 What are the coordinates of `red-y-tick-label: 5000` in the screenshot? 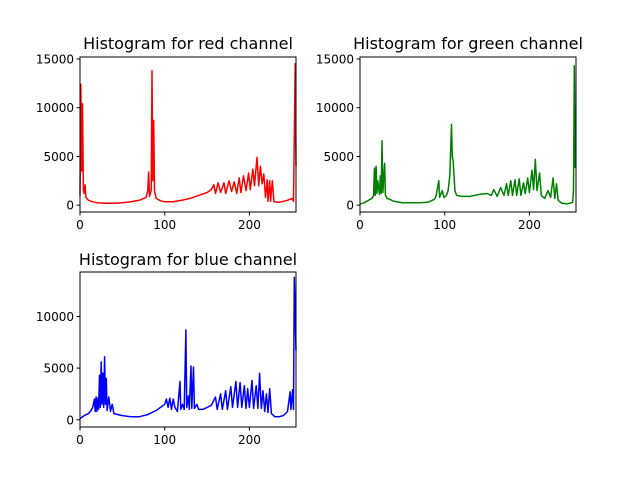 It's located at (58, 157).